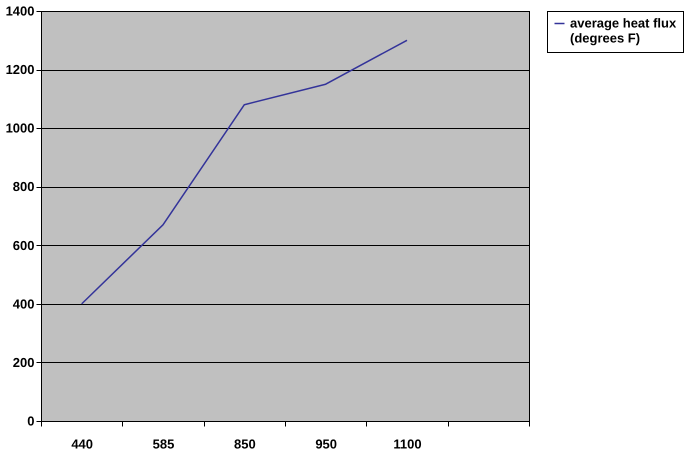 This screenshot has height=456, width=689. I want to click on y-tick-label: 0, so click(30, 421).